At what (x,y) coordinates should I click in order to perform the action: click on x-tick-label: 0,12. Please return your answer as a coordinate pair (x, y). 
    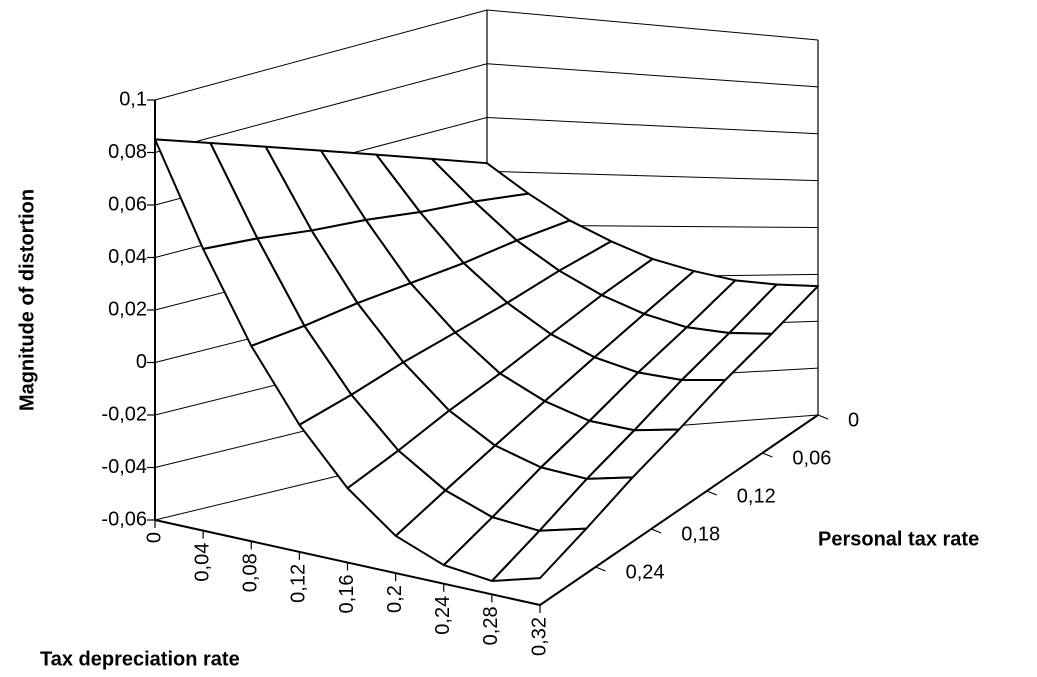
    Looking at the image, I should click on (299, 583).